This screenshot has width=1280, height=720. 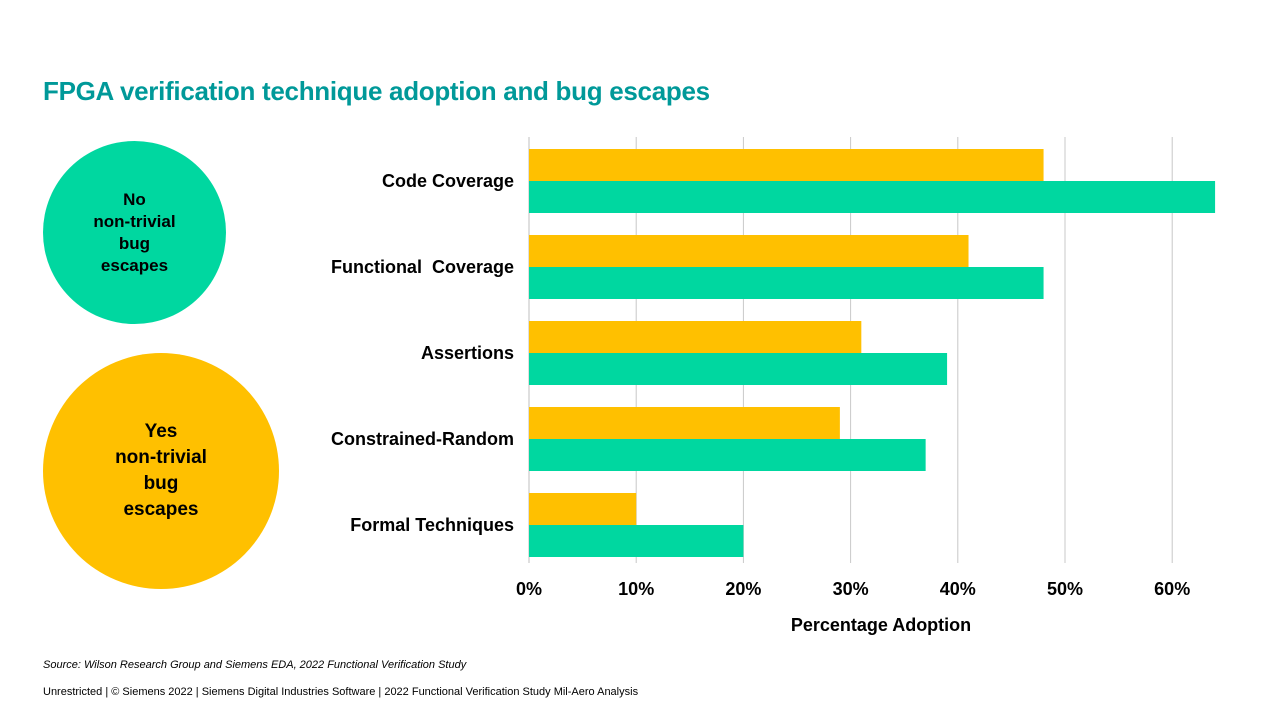 I want to click on category-label: Functional Coverage, so click(x=422, y=267).